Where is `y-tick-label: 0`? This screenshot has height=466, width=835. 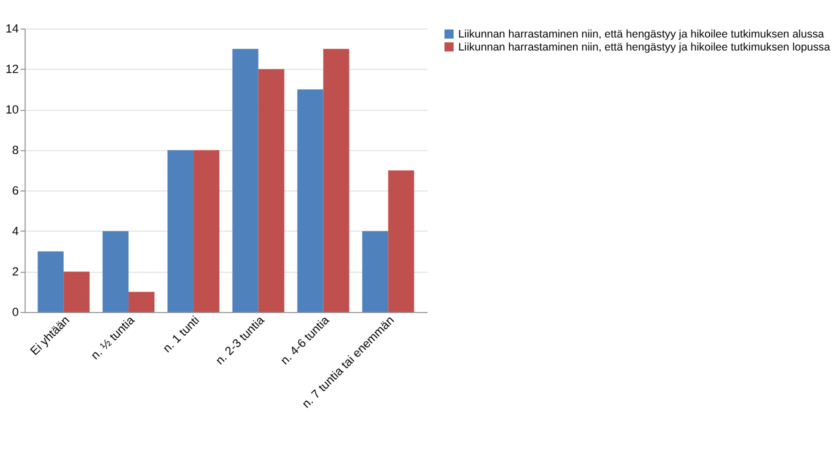 y-tick-label: 0 is located at coordinates (16, 312).